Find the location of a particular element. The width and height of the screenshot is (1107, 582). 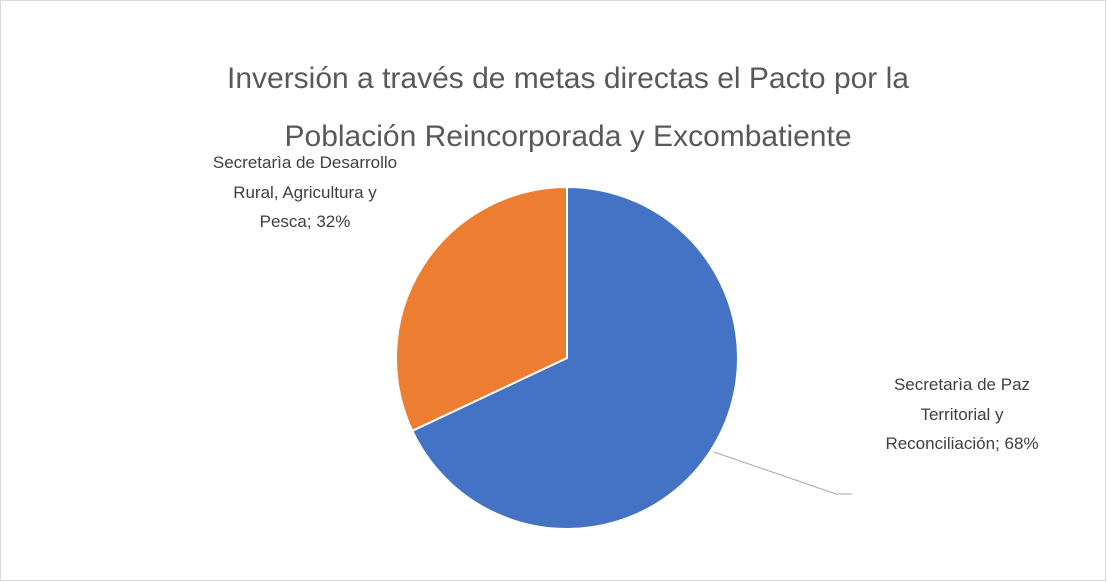

label-value: 32% is located at coordinates (333, 221).